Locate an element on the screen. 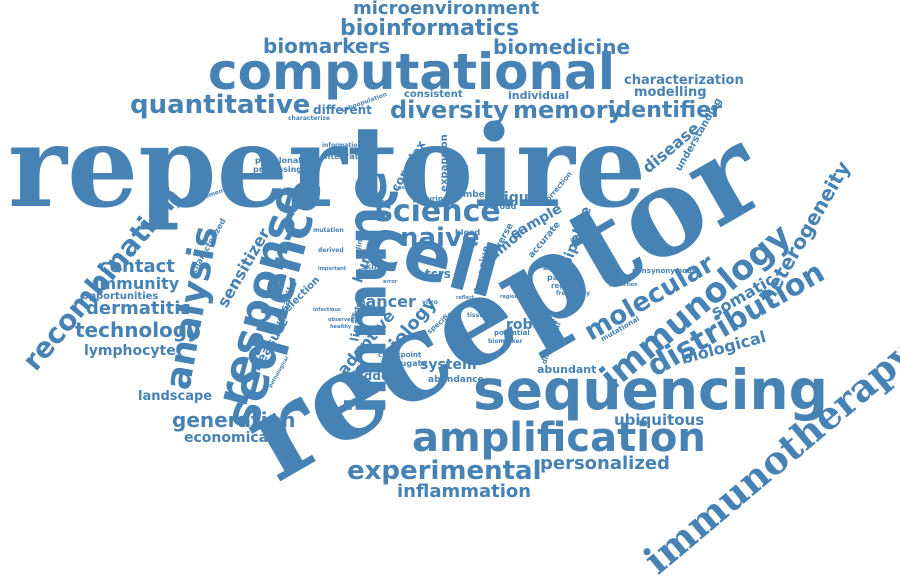 Image resolution: width=900 pixels, height=579 pixels. word-integrated: integrated is located at coordinates (346, 156).